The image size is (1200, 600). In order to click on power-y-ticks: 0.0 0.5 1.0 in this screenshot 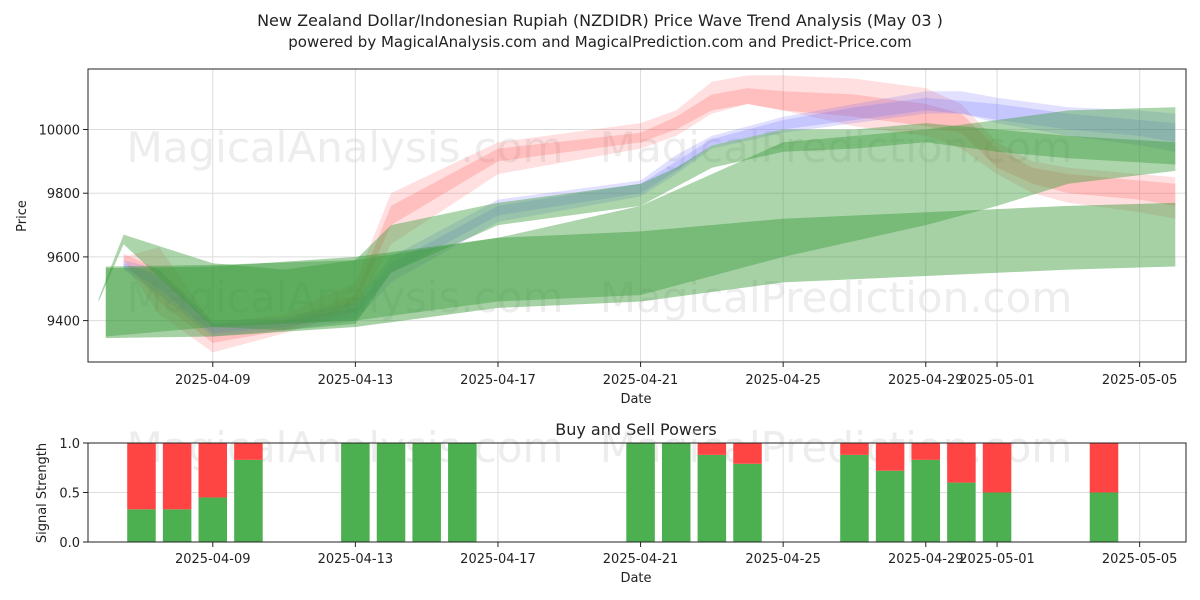, I will do `click(73, 494)`.